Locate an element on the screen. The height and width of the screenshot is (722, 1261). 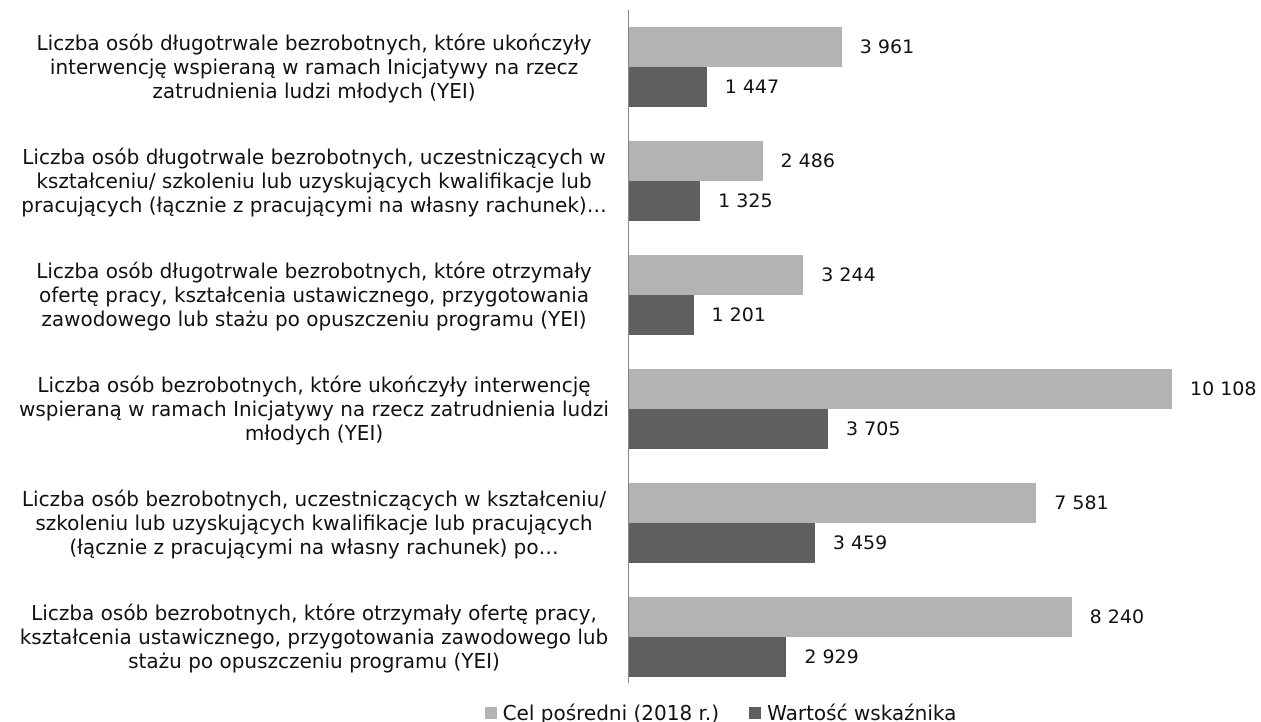
legend-label: Cel pośredni (2018 r.) is located at coordinates (611, 711).